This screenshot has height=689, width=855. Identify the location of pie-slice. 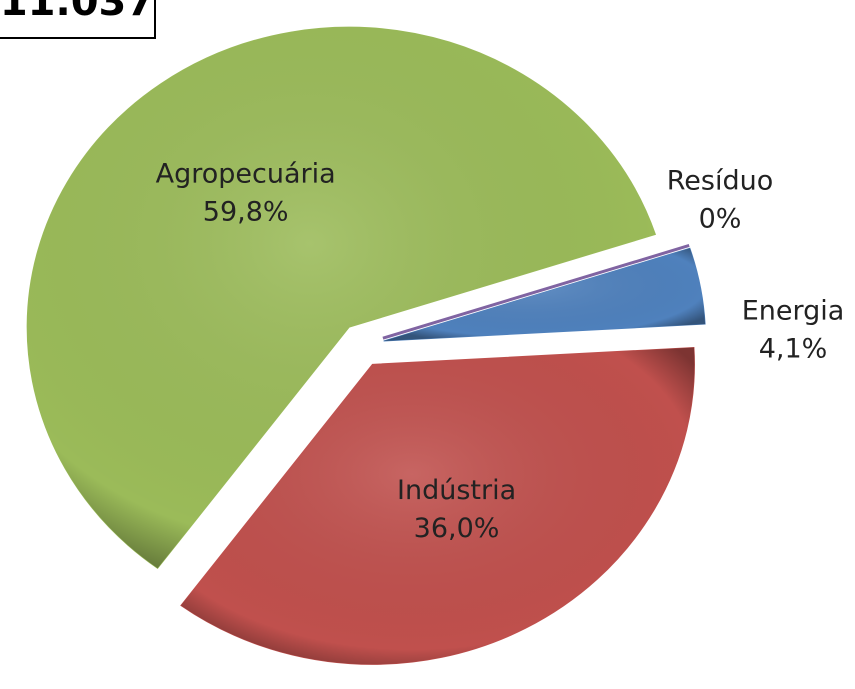
(536, 292).